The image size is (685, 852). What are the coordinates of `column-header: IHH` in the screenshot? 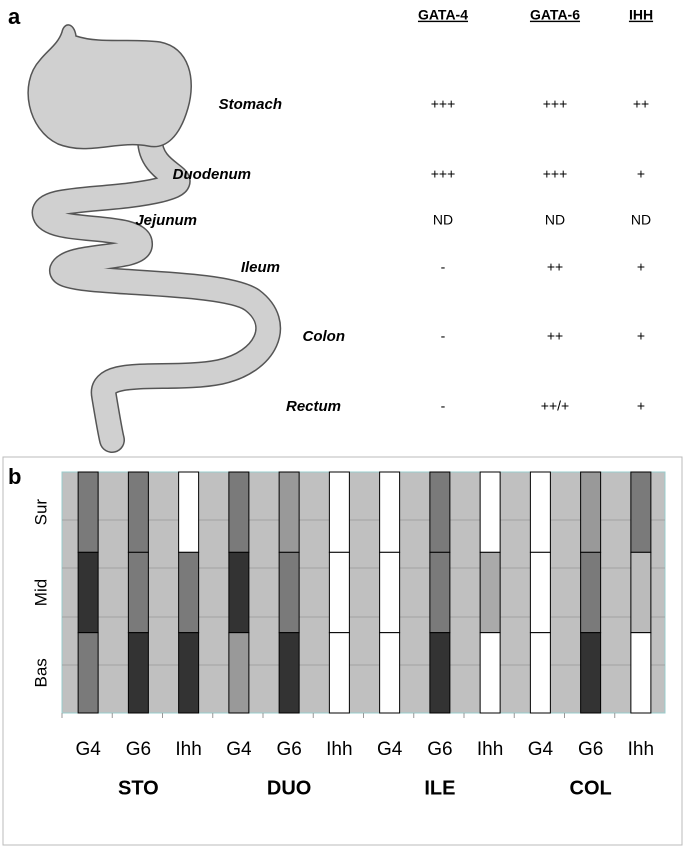 It's located at (641, 15).